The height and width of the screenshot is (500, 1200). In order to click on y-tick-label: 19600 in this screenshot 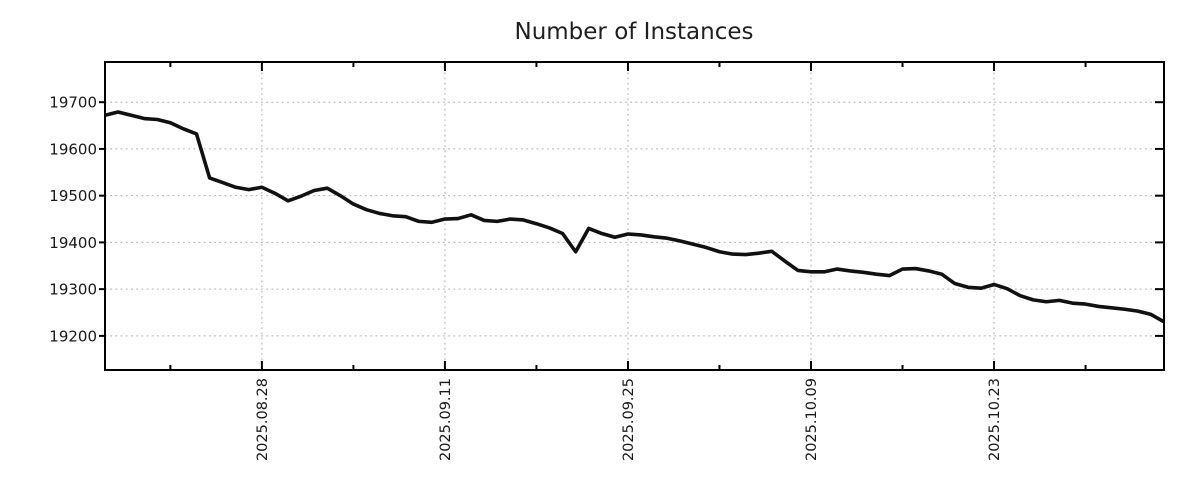, I will do `click(73, 149)`.